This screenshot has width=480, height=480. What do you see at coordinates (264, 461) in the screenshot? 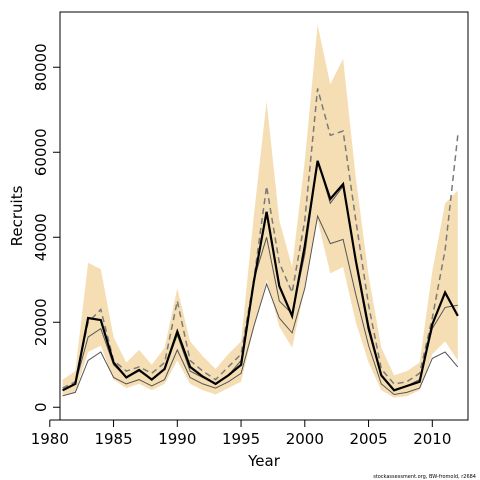
I see `x-axis-title: Year` at bounding box center [264, 461].